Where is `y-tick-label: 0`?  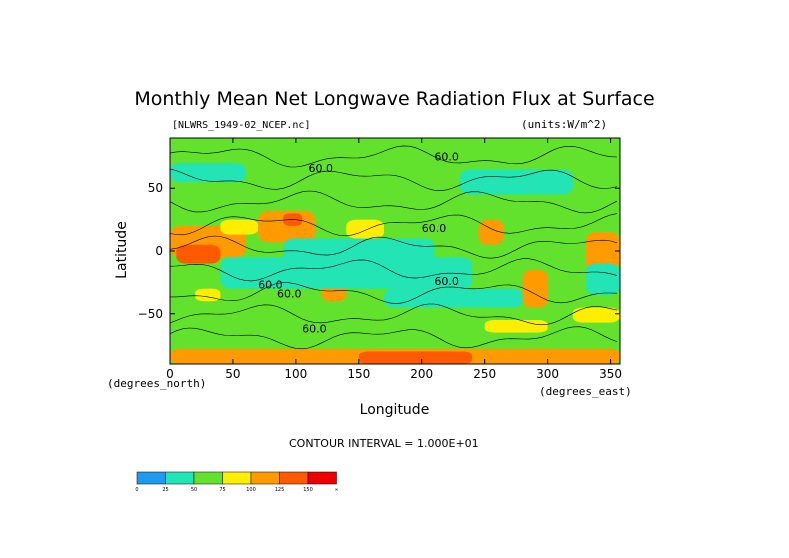
y-tick-label: 0 is located at coordinates (159, 251).